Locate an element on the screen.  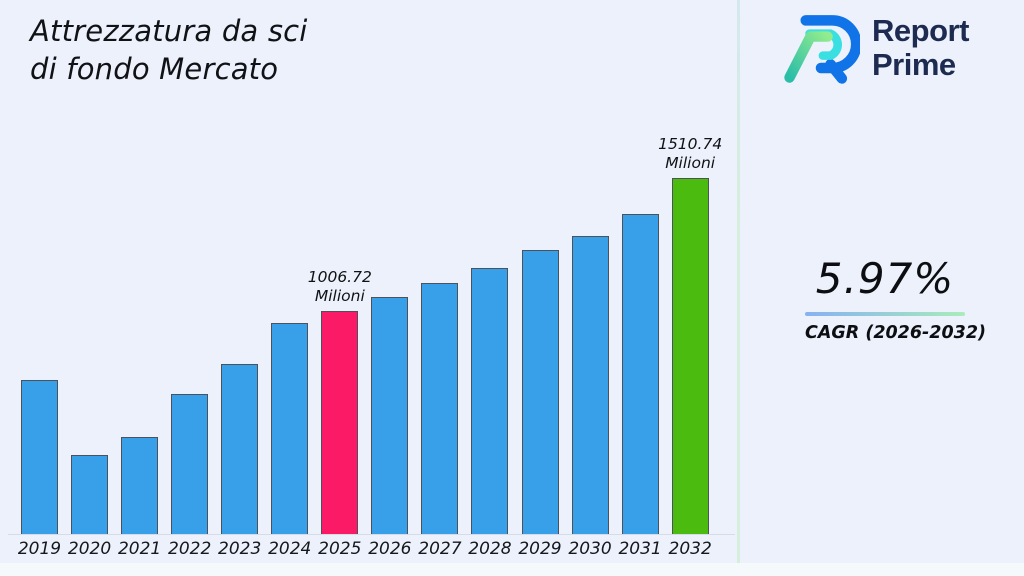
value-label-2032: 1510.74 Milioni is located at coordinates (690, 153).